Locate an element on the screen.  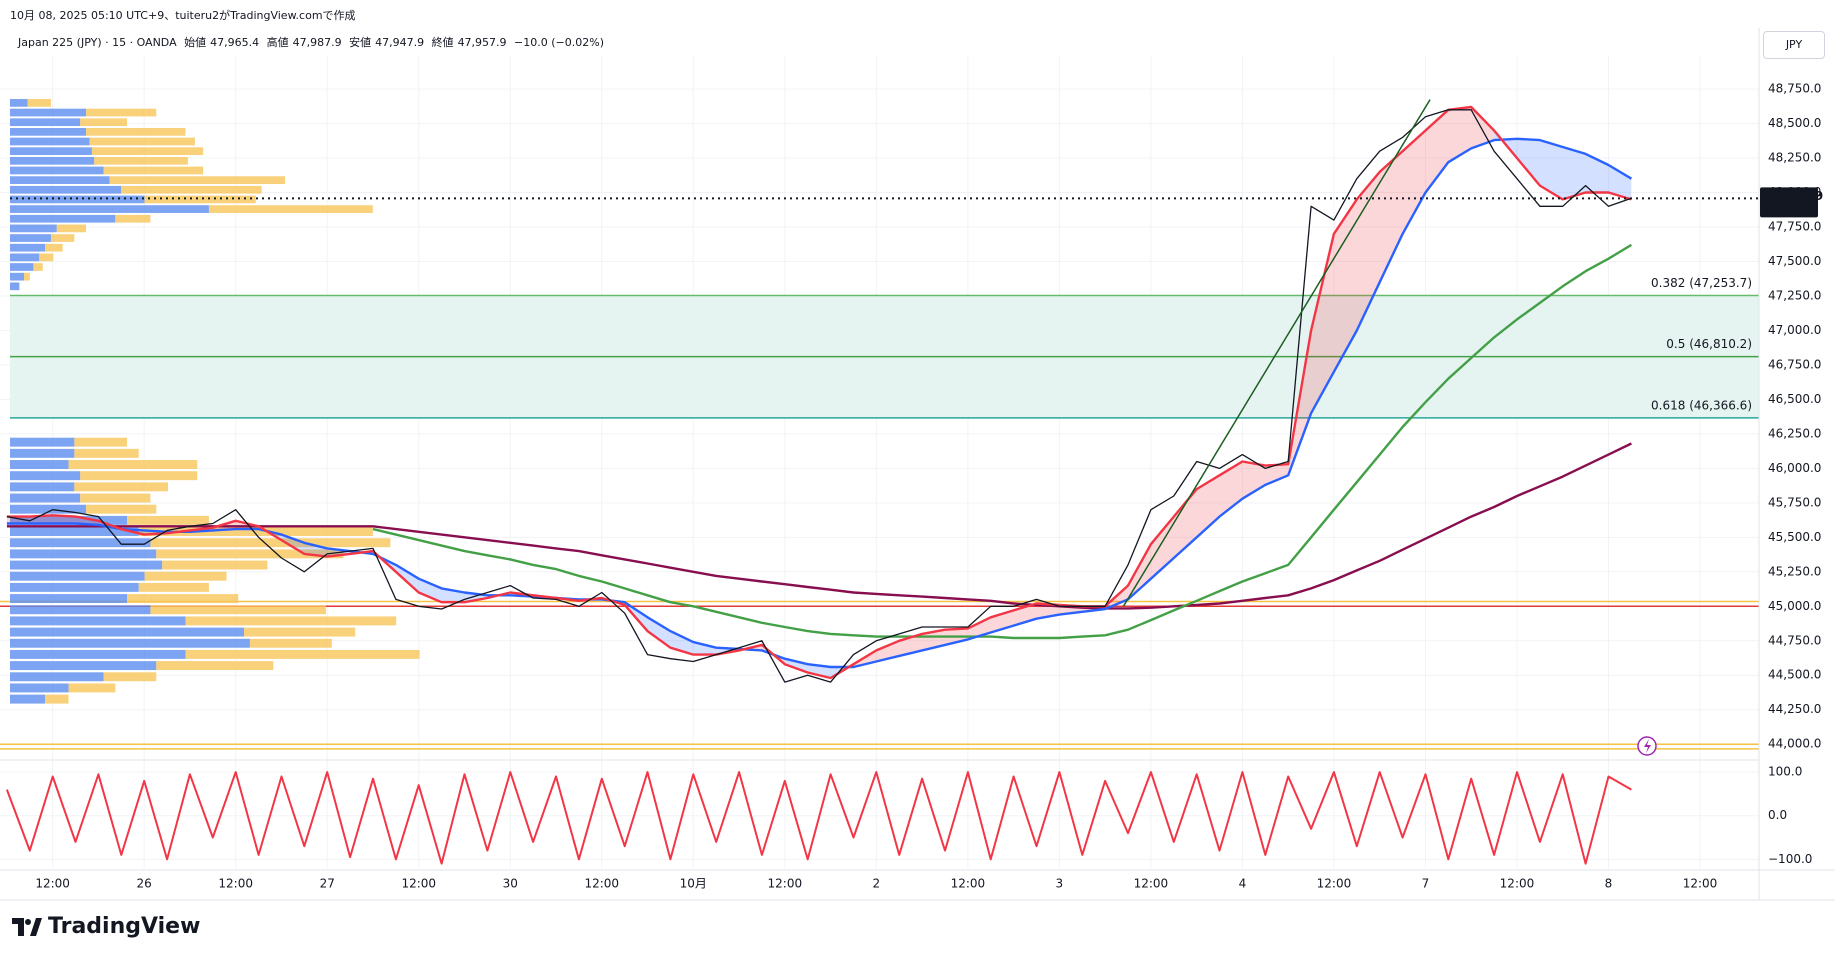
y-tick-label: 46,000.0 is located at coordinates (1794, 468).